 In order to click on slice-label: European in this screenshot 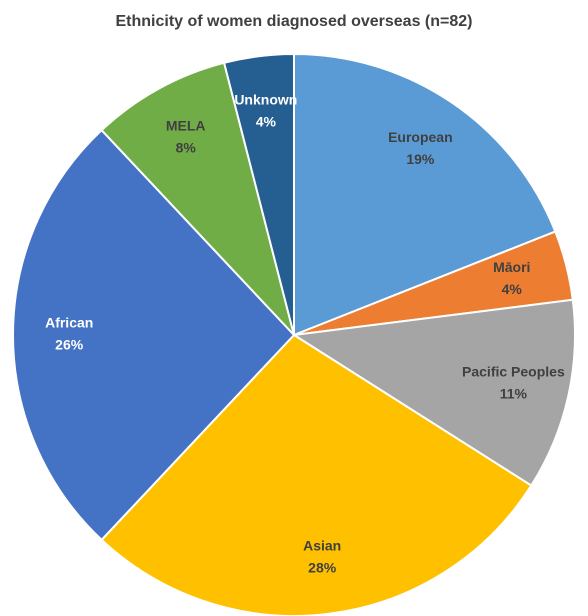, I will do `click(420, 137)`.